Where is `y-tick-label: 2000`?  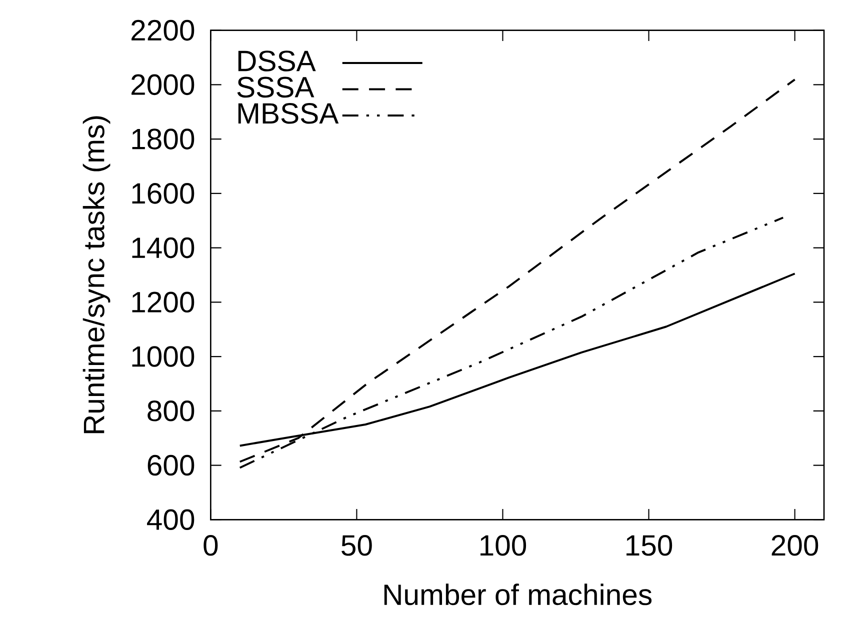
y-tick-label: 2000 is located at coordinates (163, 85).